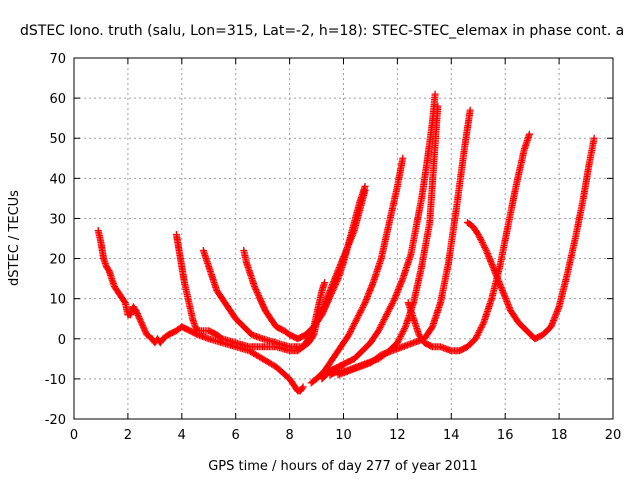  What do you see at coordinates (343, 435) in the screenshot?
I see `x-tick-label: 10` at bounding box center [343, 435].